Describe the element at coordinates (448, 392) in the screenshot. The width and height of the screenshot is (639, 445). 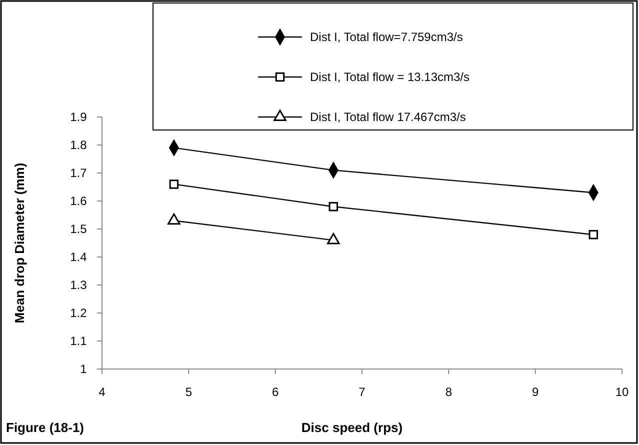
I see `x-tick-label: 8` at that location.